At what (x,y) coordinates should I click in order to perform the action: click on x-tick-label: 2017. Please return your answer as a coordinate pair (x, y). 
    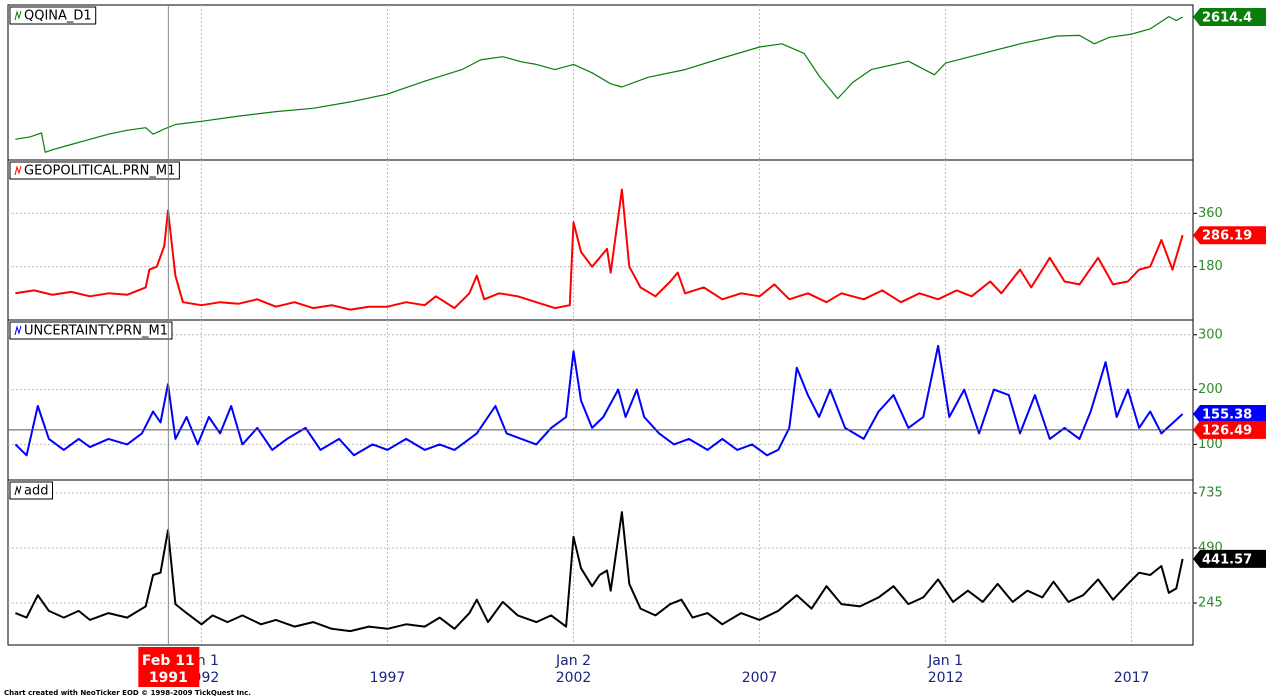
    Looking at the image, I should click on (1132, 678).